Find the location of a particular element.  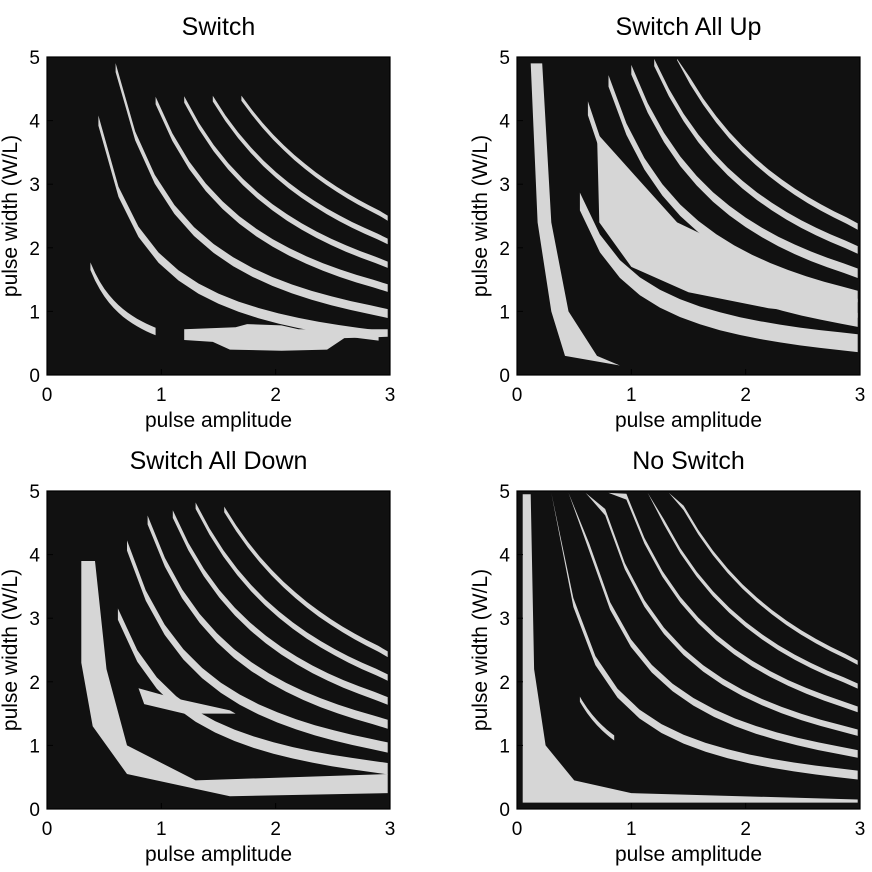

plot-area is located at coordinates (688, 650).